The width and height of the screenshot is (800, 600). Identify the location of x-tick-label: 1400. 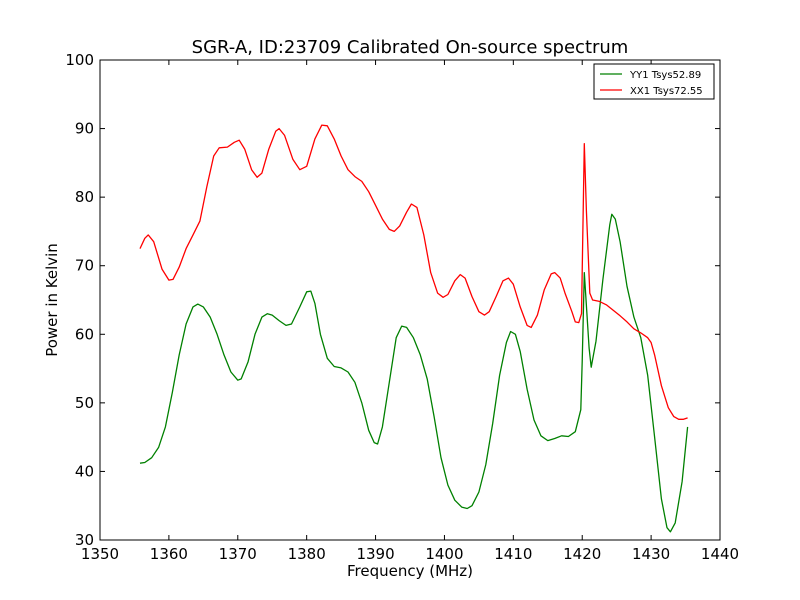
(444, 554).